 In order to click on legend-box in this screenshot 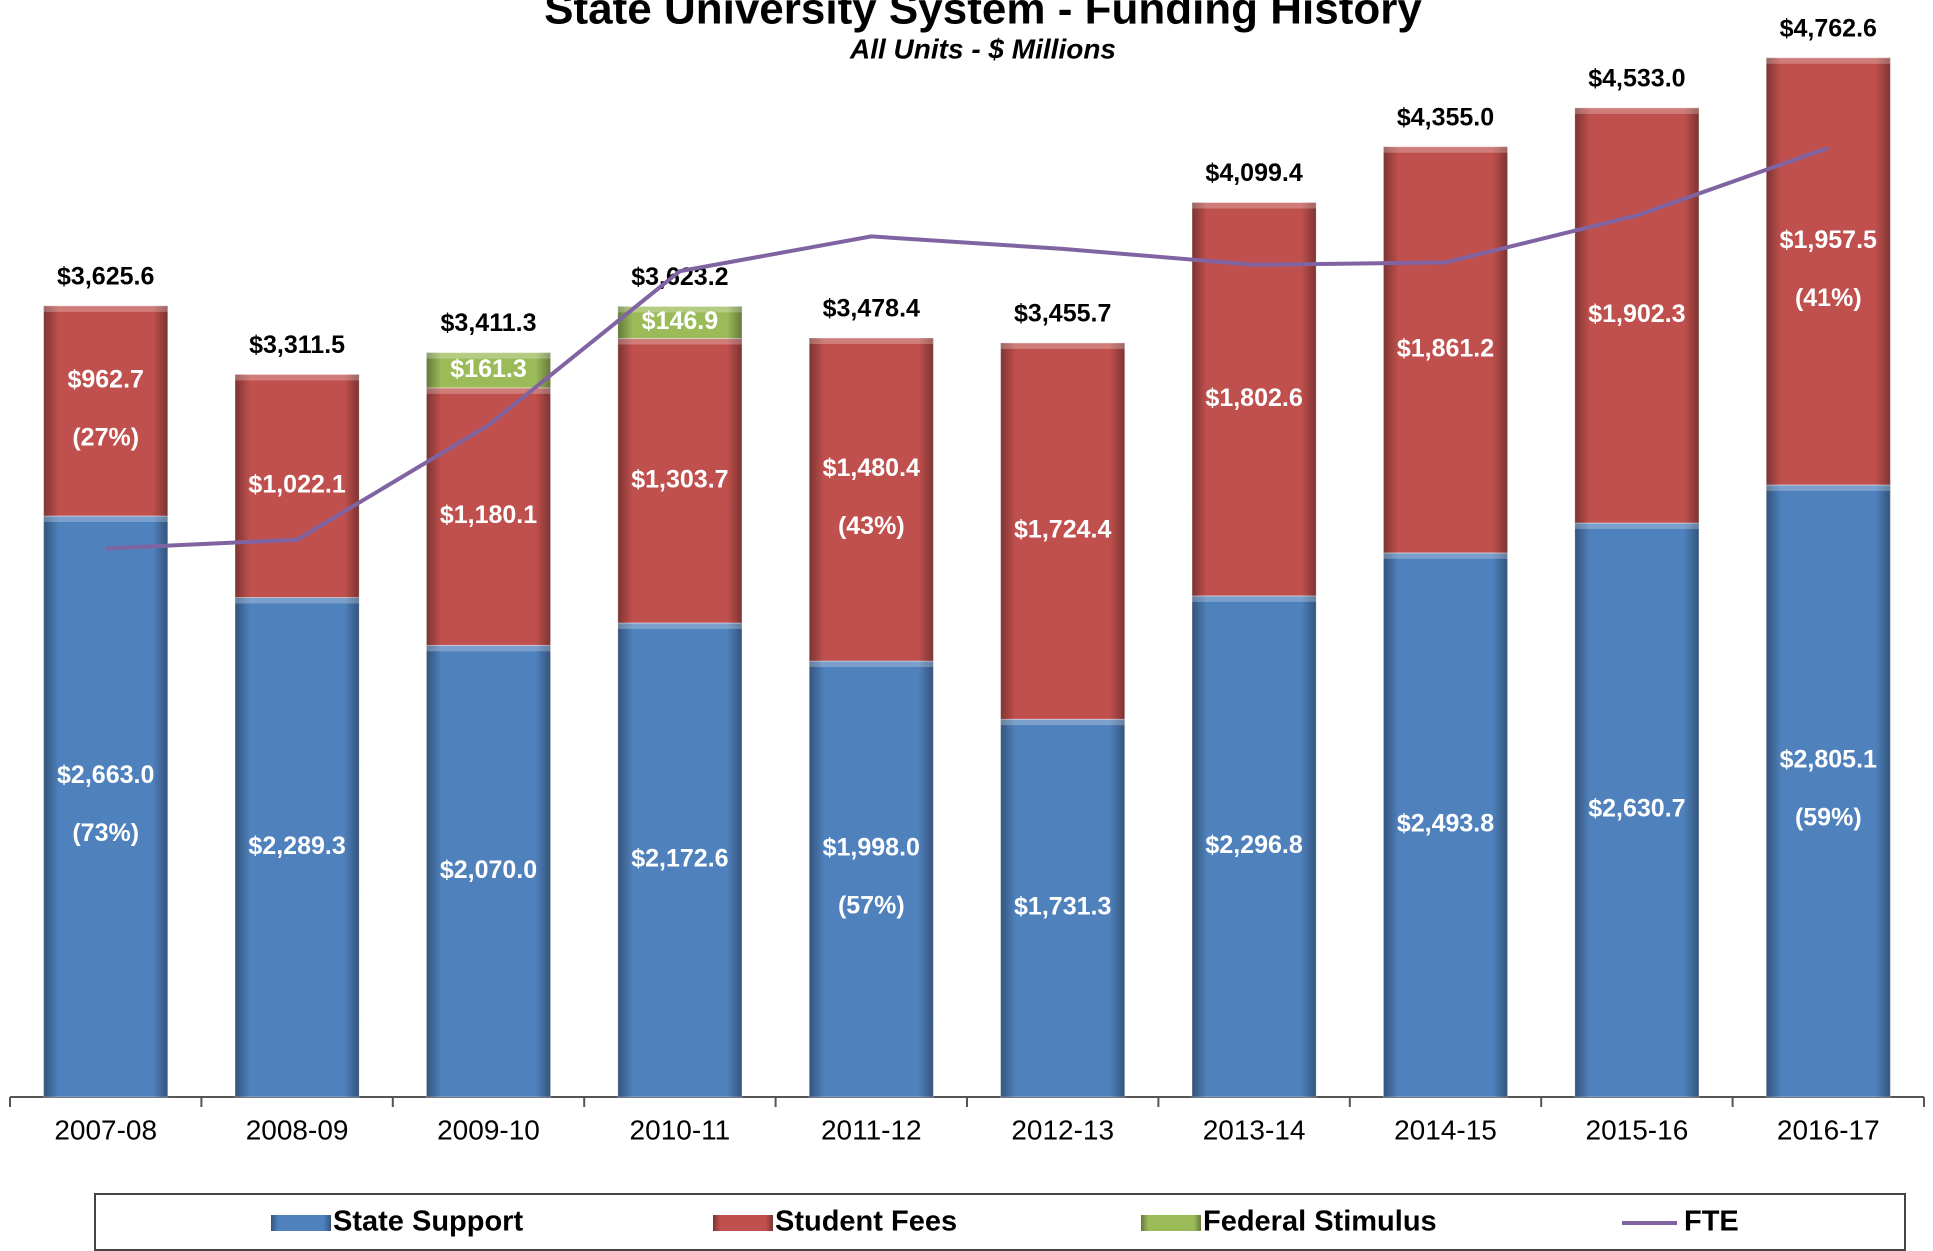, I will do `click(1000, 1222)`.